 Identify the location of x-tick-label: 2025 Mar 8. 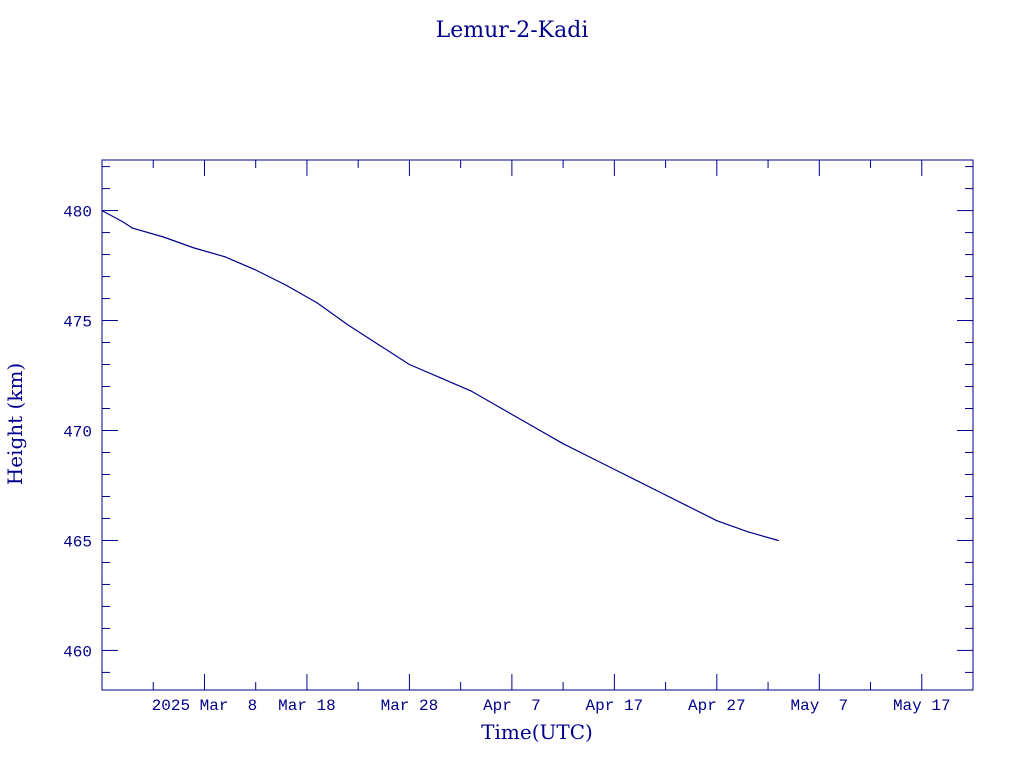
(205, 706).